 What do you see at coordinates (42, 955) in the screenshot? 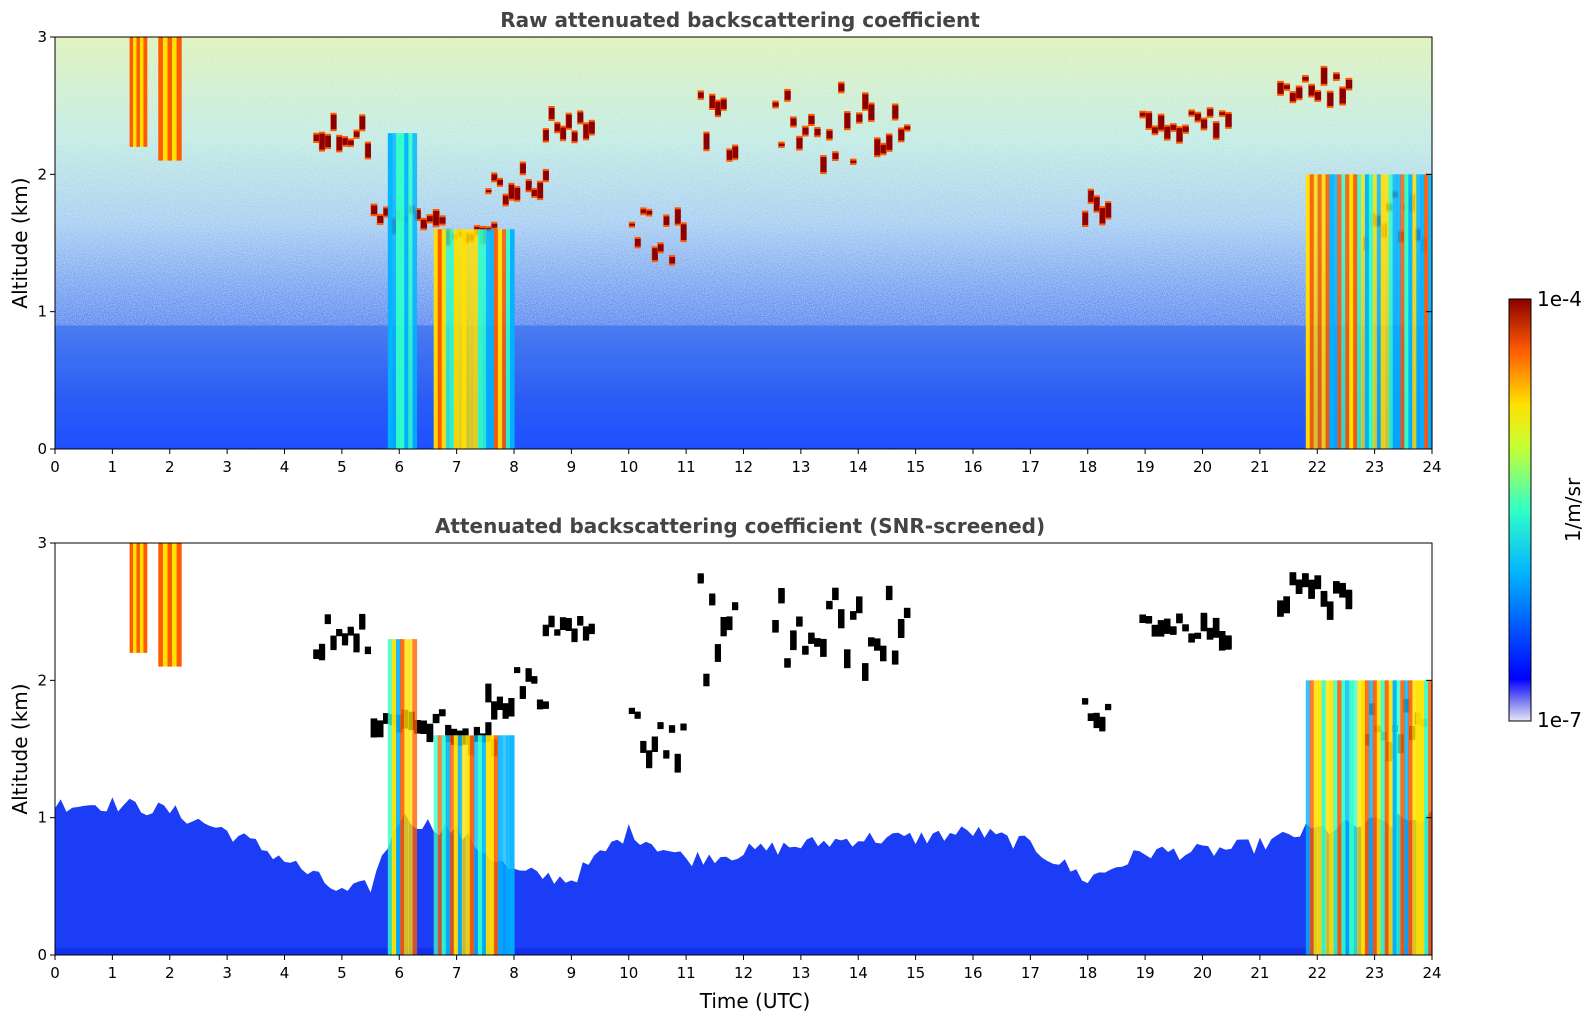
I see `y-tick-label: 0` at bounding box center [42, 955].